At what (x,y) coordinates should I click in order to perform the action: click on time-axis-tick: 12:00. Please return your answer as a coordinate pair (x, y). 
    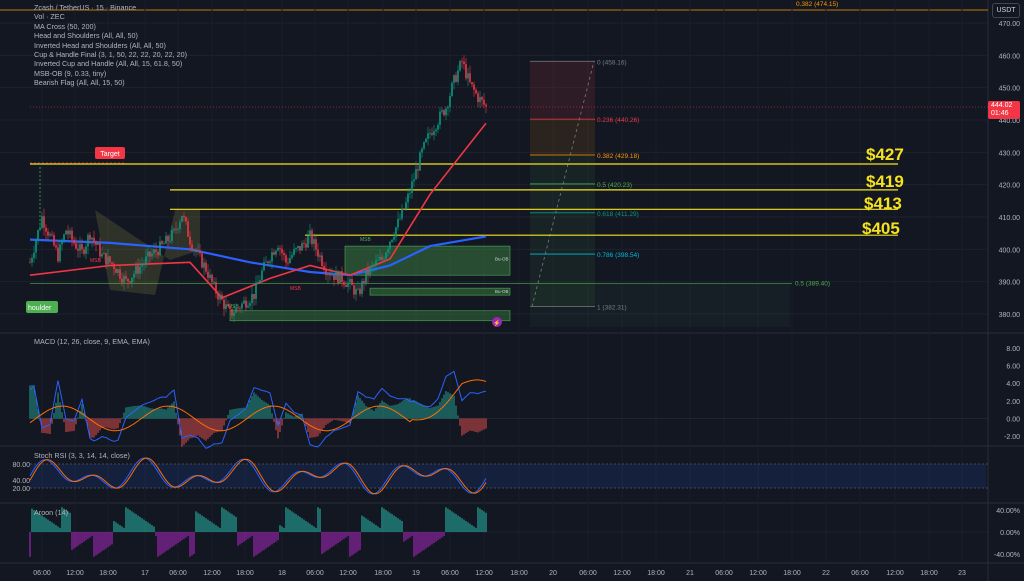
    Looking at the image, I should click on (348, 573).